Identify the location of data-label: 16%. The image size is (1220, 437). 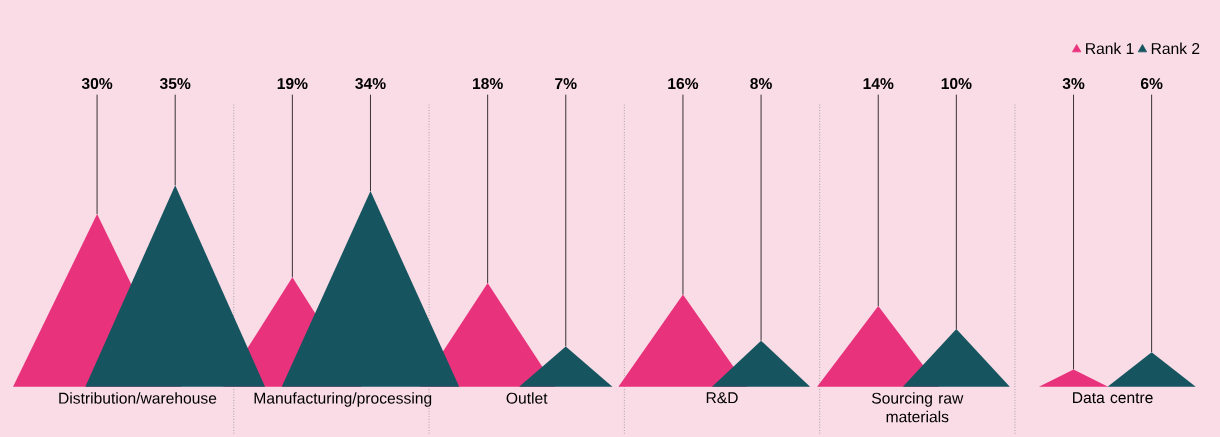
(683, 83).